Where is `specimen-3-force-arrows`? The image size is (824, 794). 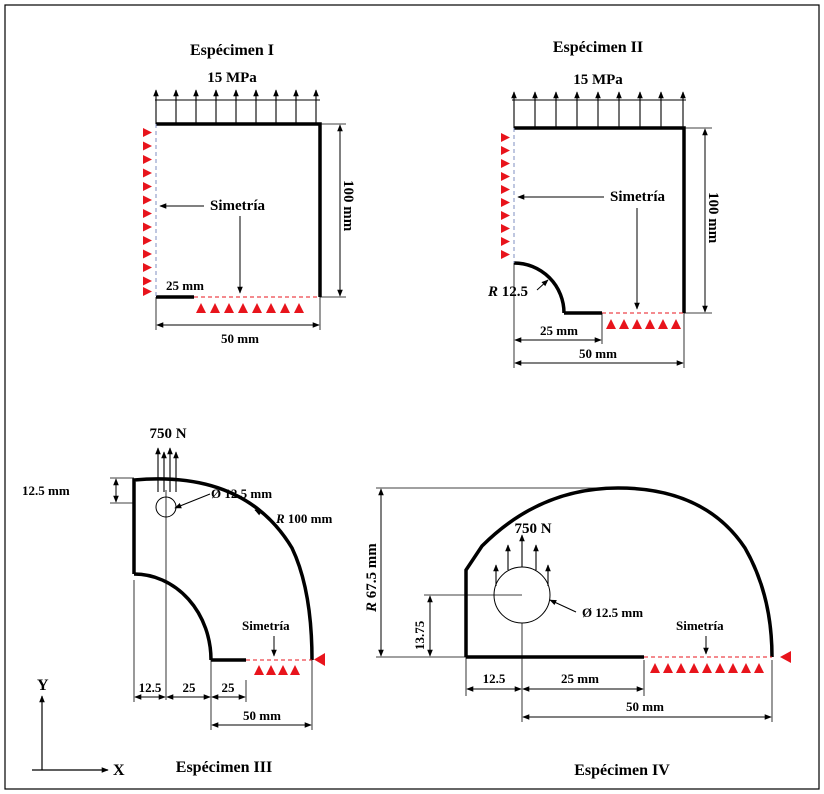 specimen-3-force-arrows is located at coordinates (167, 469).